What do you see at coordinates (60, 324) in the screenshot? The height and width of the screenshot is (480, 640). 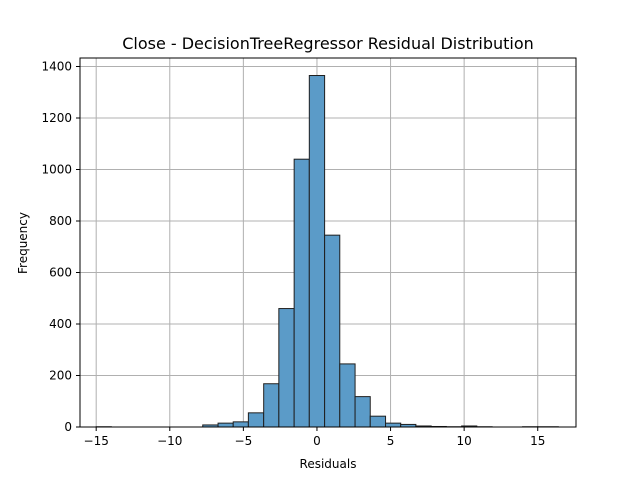 I see `y-tick-label: 400` at bounding box center [60, 324].